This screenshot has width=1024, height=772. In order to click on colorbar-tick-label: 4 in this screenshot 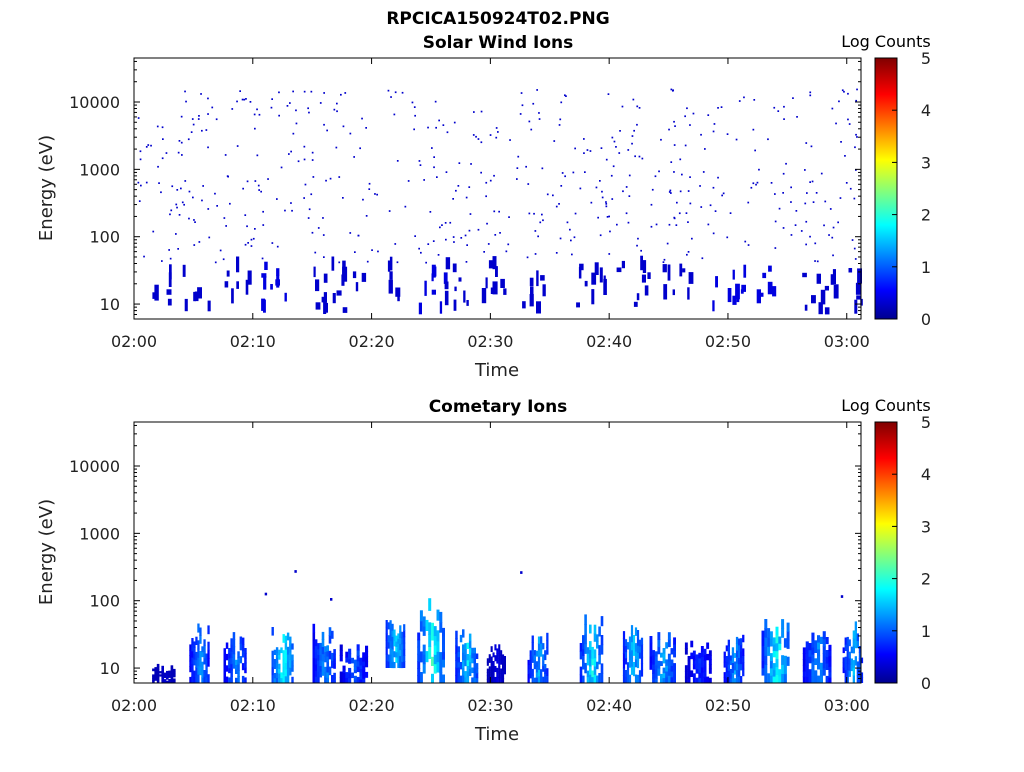, I will do `click(926, 110)`.